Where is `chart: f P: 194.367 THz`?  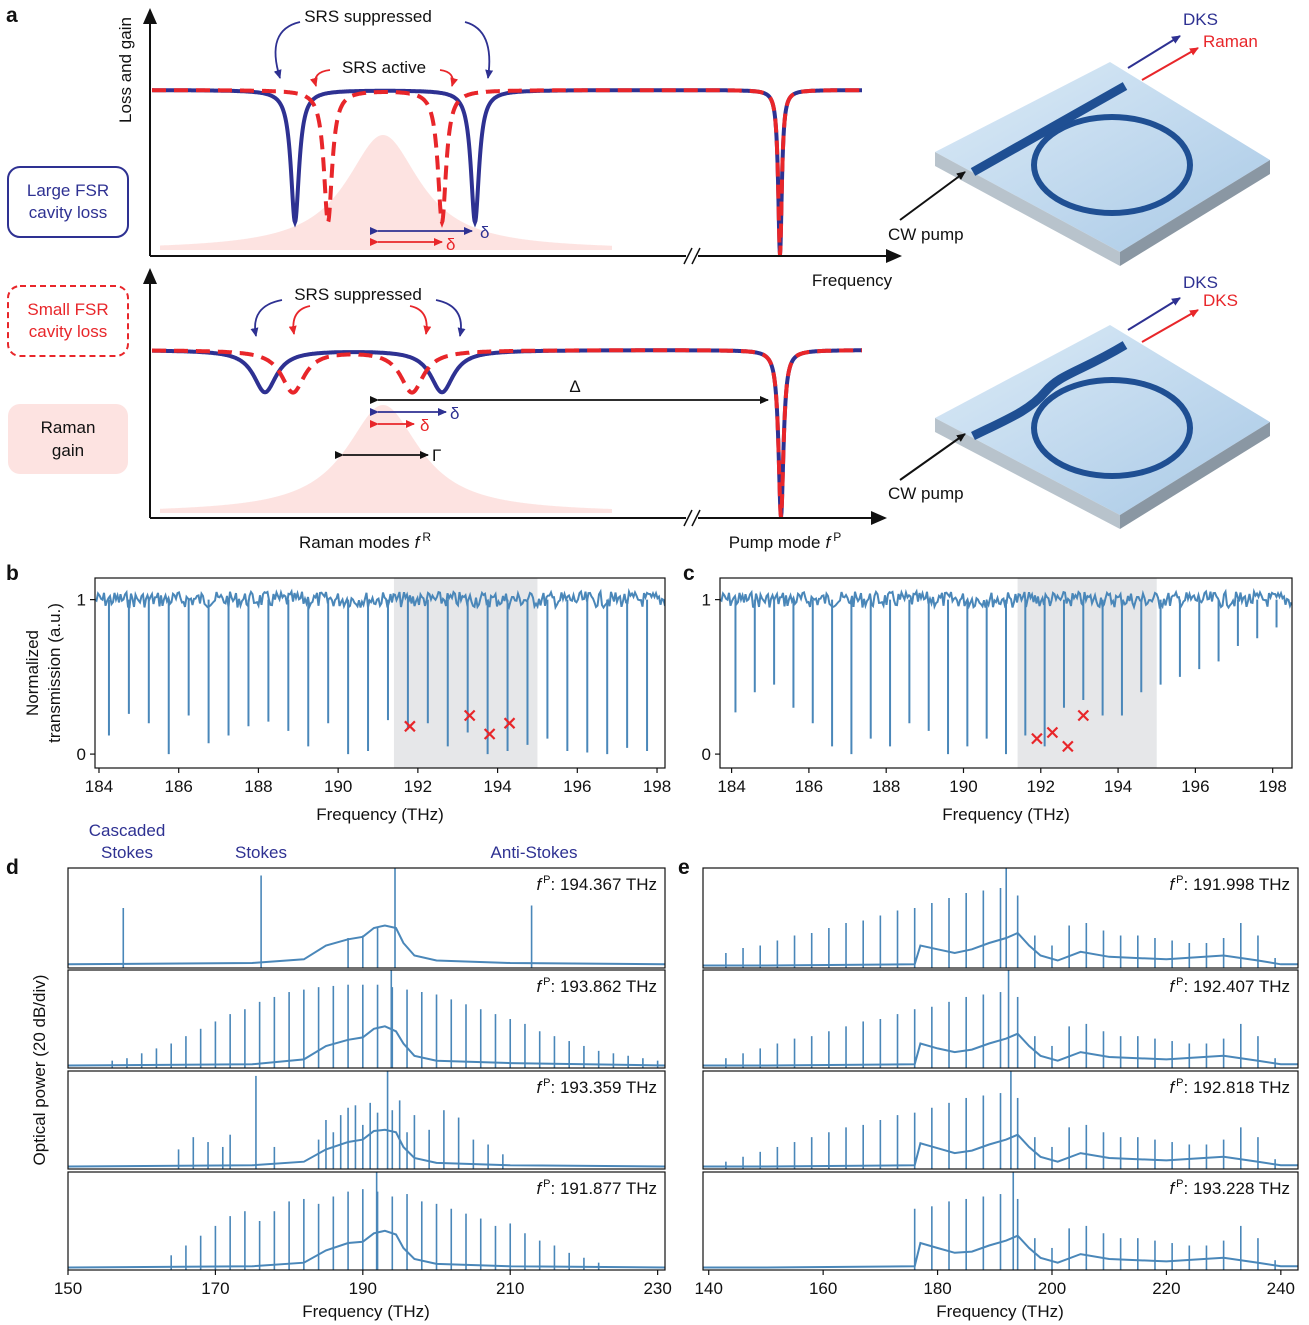 chart: f P: 194.367 THz is located at coordinates (366, 918).